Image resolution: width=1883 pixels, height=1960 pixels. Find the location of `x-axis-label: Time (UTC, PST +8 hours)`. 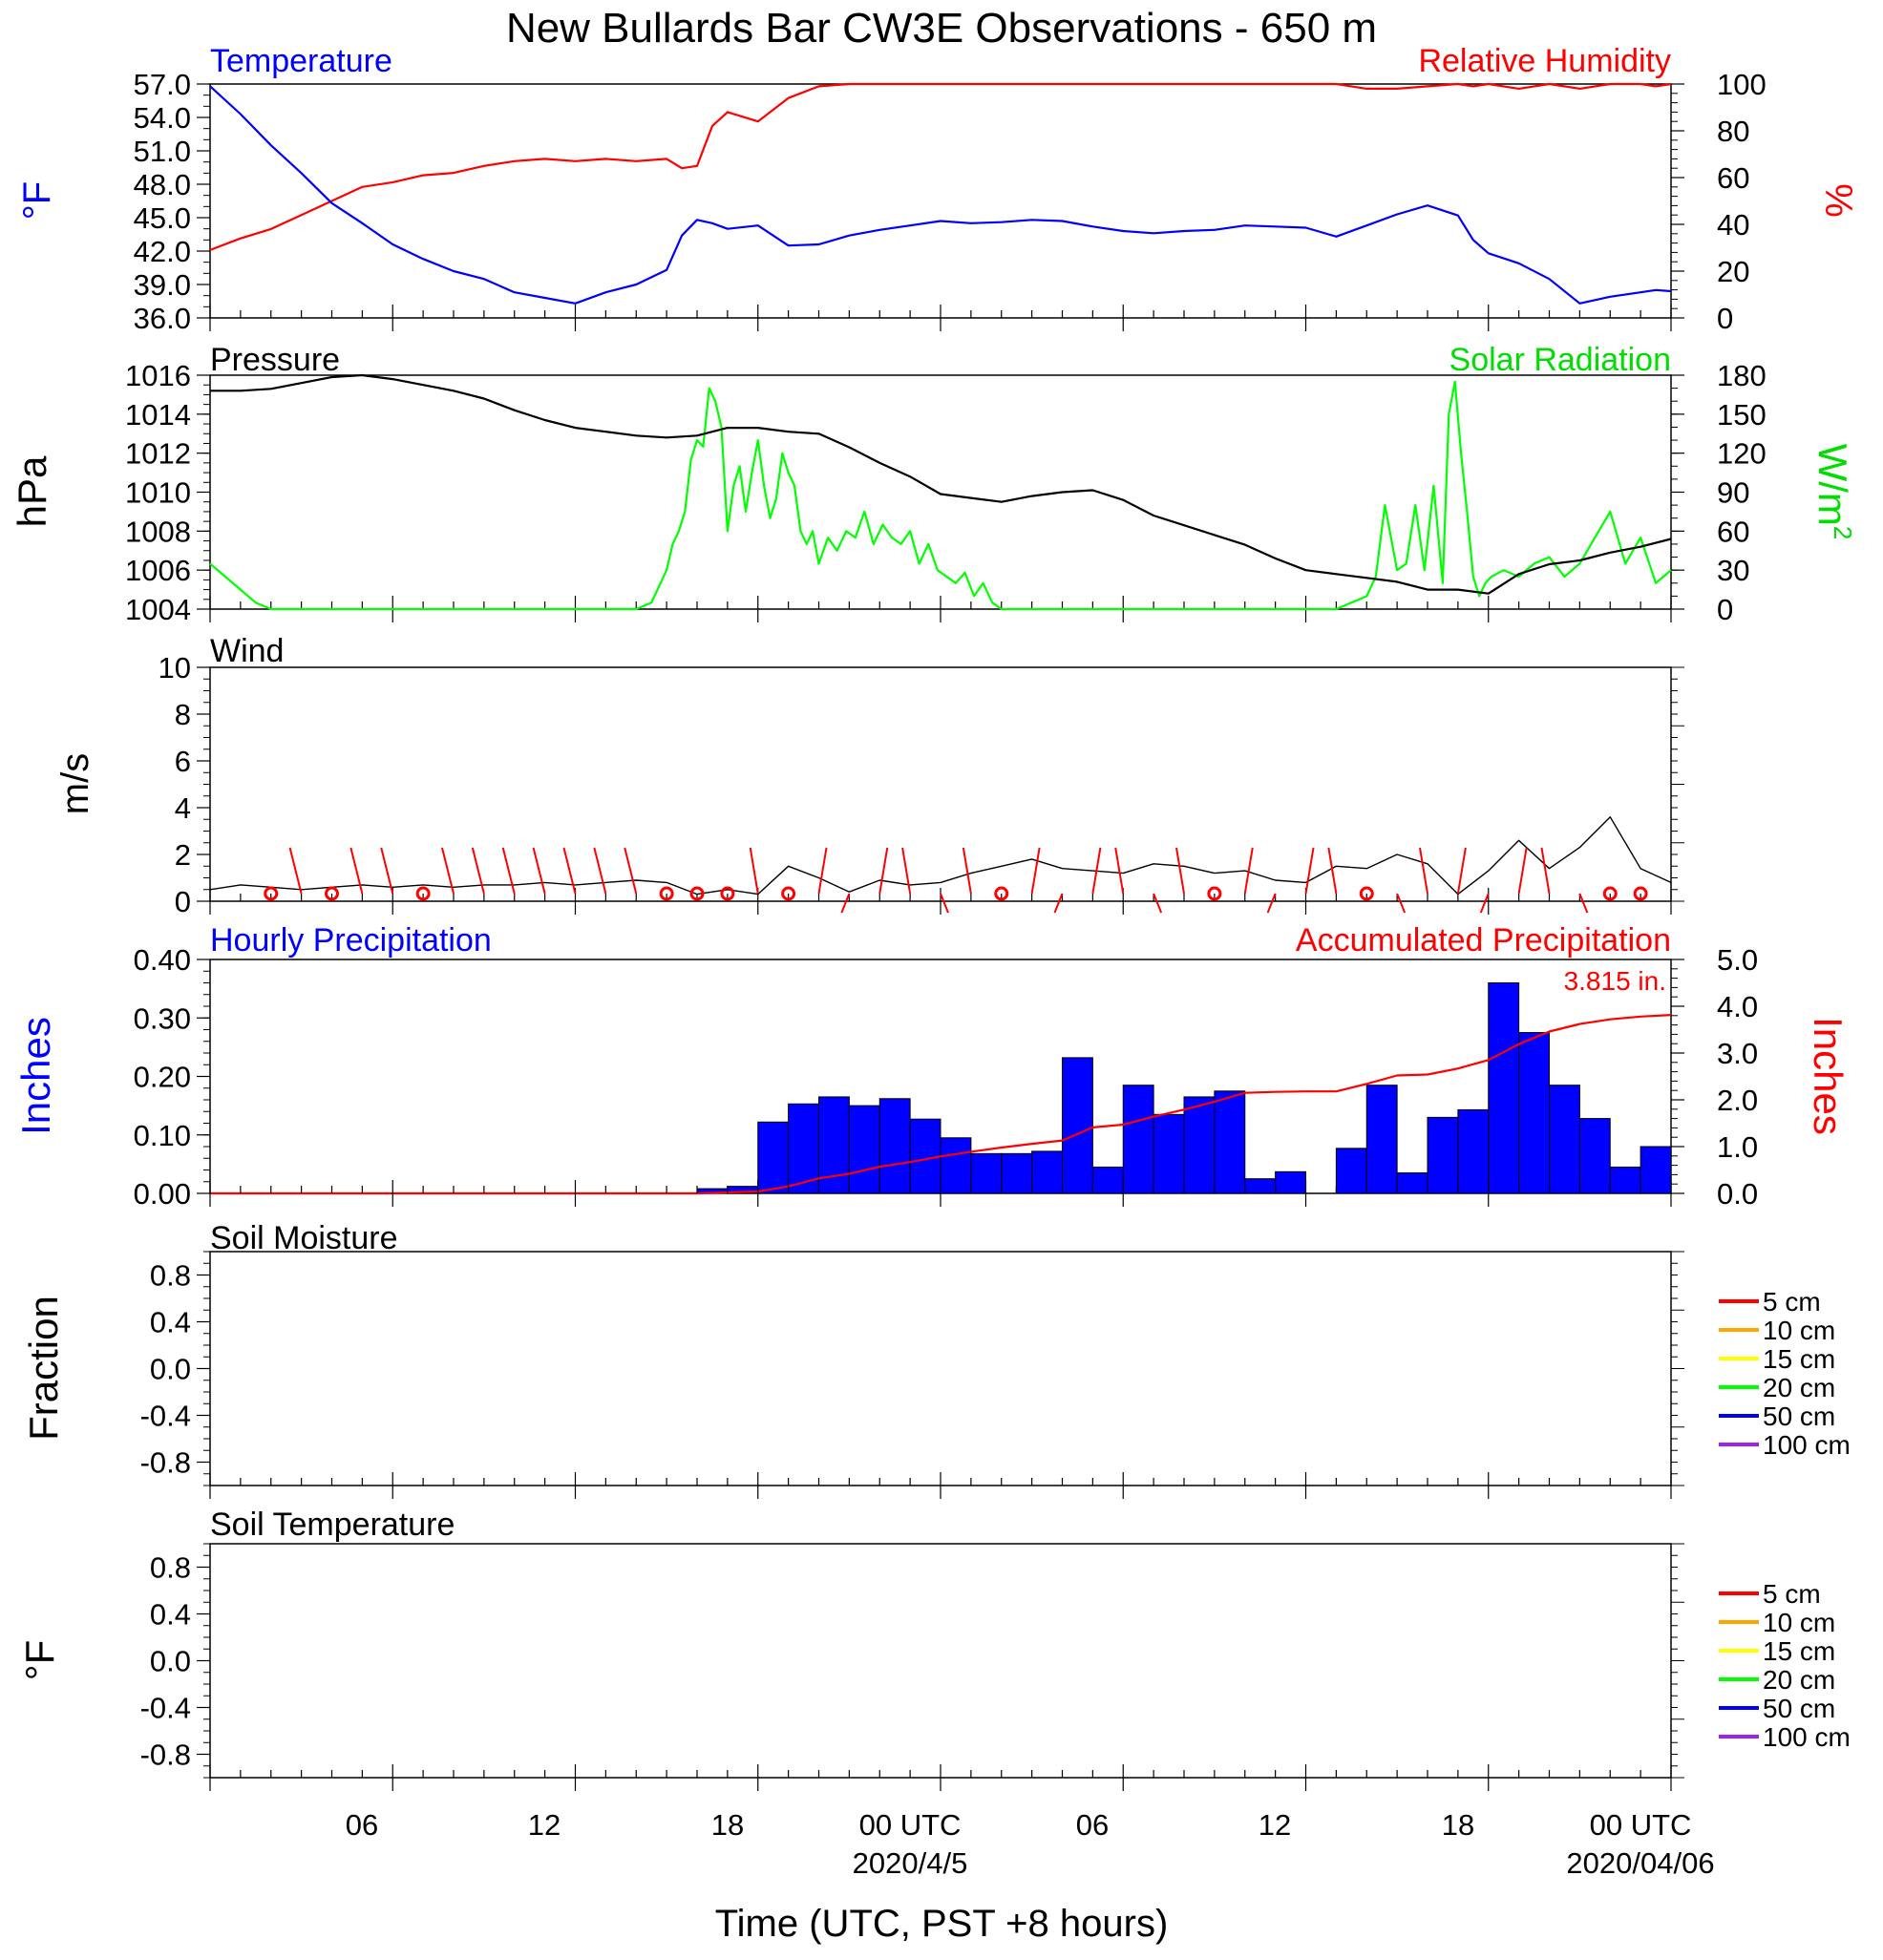

x-axis-label: Time (UTC, PST +8 hours) is located at coordinates (942, 1924).